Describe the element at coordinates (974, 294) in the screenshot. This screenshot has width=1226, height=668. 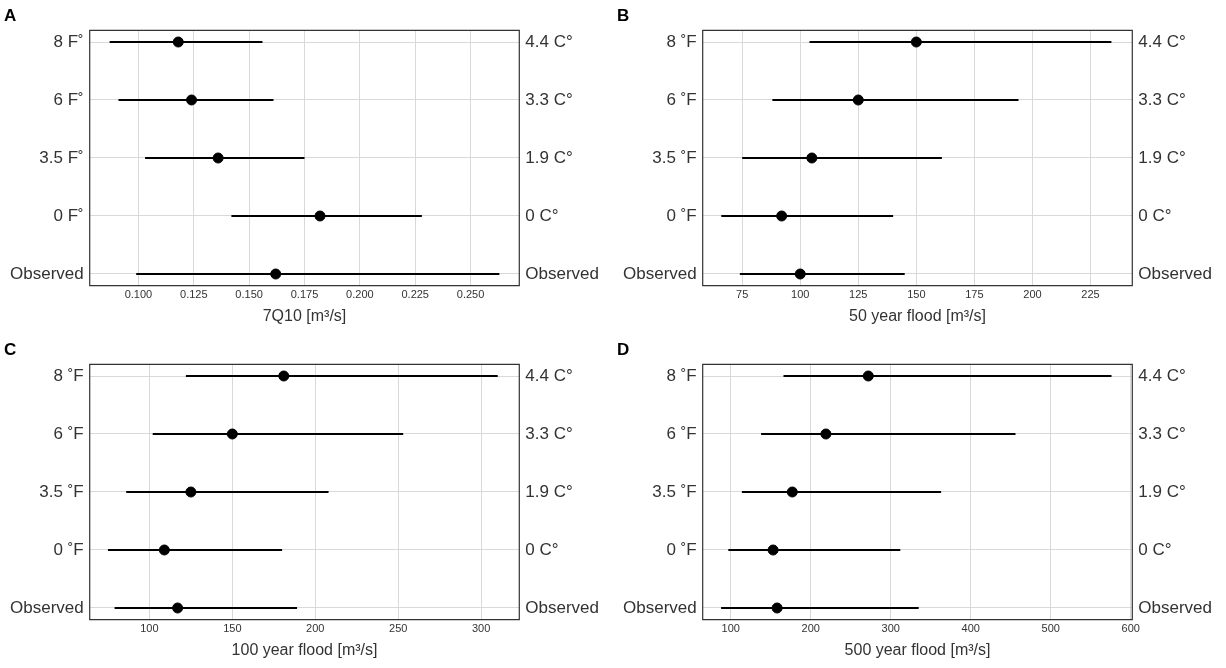
I see `x-tick-label: 175` at that location.